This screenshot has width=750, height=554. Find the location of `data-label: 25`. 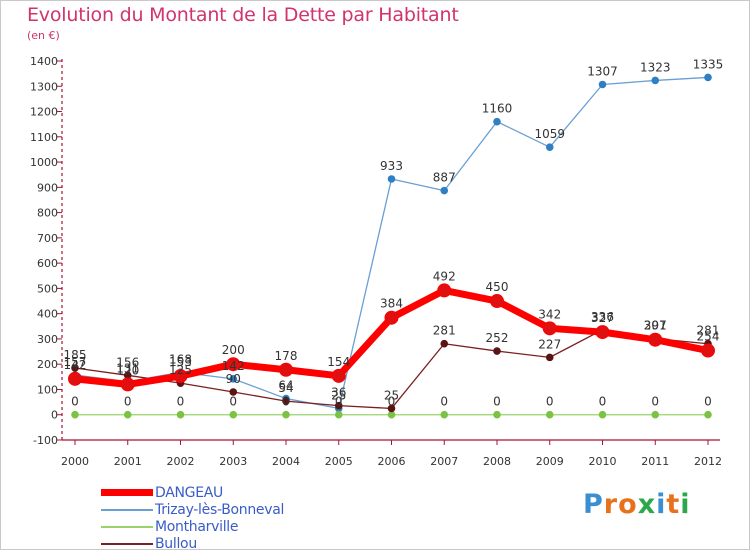

data-label: 25 is located at coordinates (338, 395).